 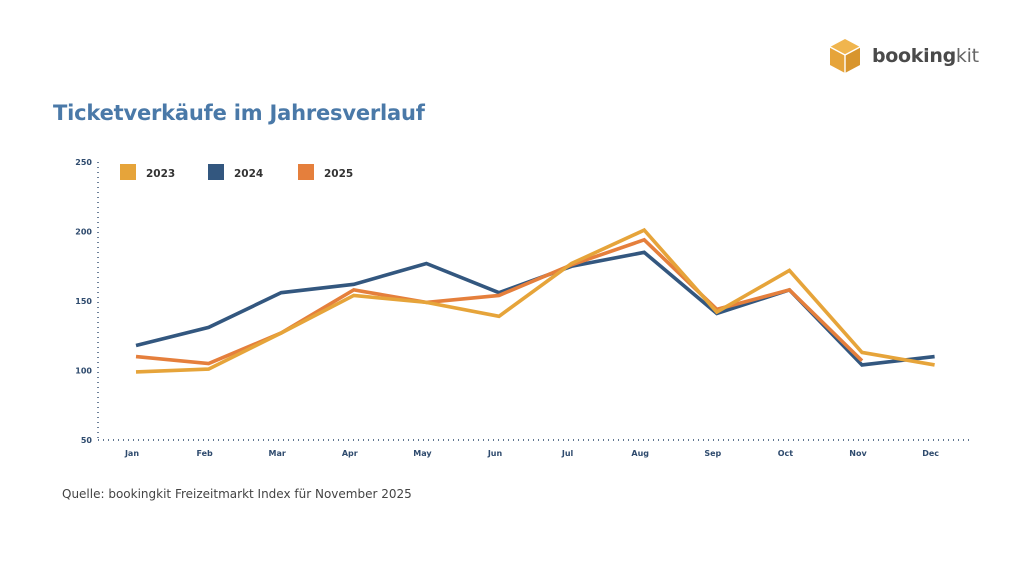 What do you see at coordinates (786, 453) in the screenshot?
I see `x-tick-label: Oct` at bounding box center [786, 453].